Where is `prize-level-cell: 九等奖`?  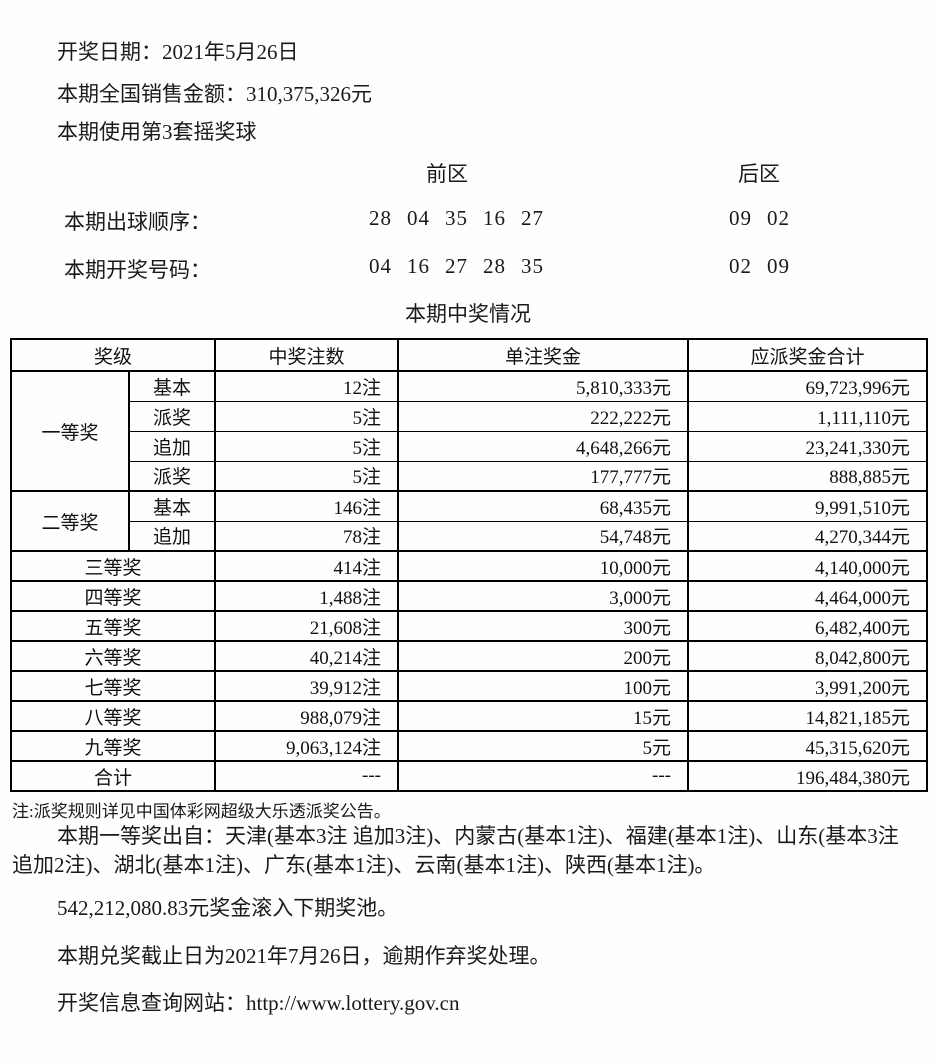
prize-level-cell: 九等奖 is located at coordinates (113, 745).